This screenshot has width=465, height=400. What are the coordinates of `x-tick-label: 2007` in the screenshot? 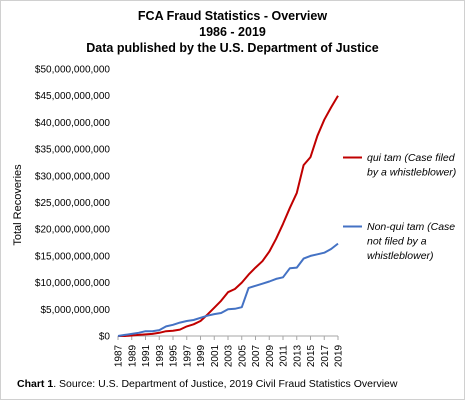 It's located at (256, 355).